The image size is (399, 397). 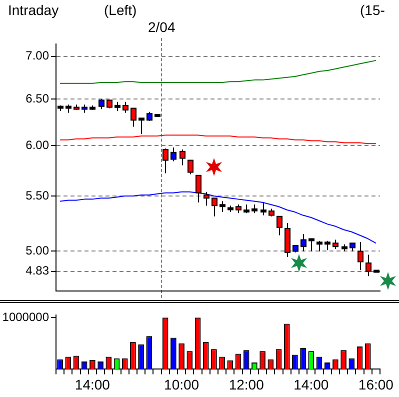 I want to click on x-tick-label: 12:00, so click(x=246, y=384).